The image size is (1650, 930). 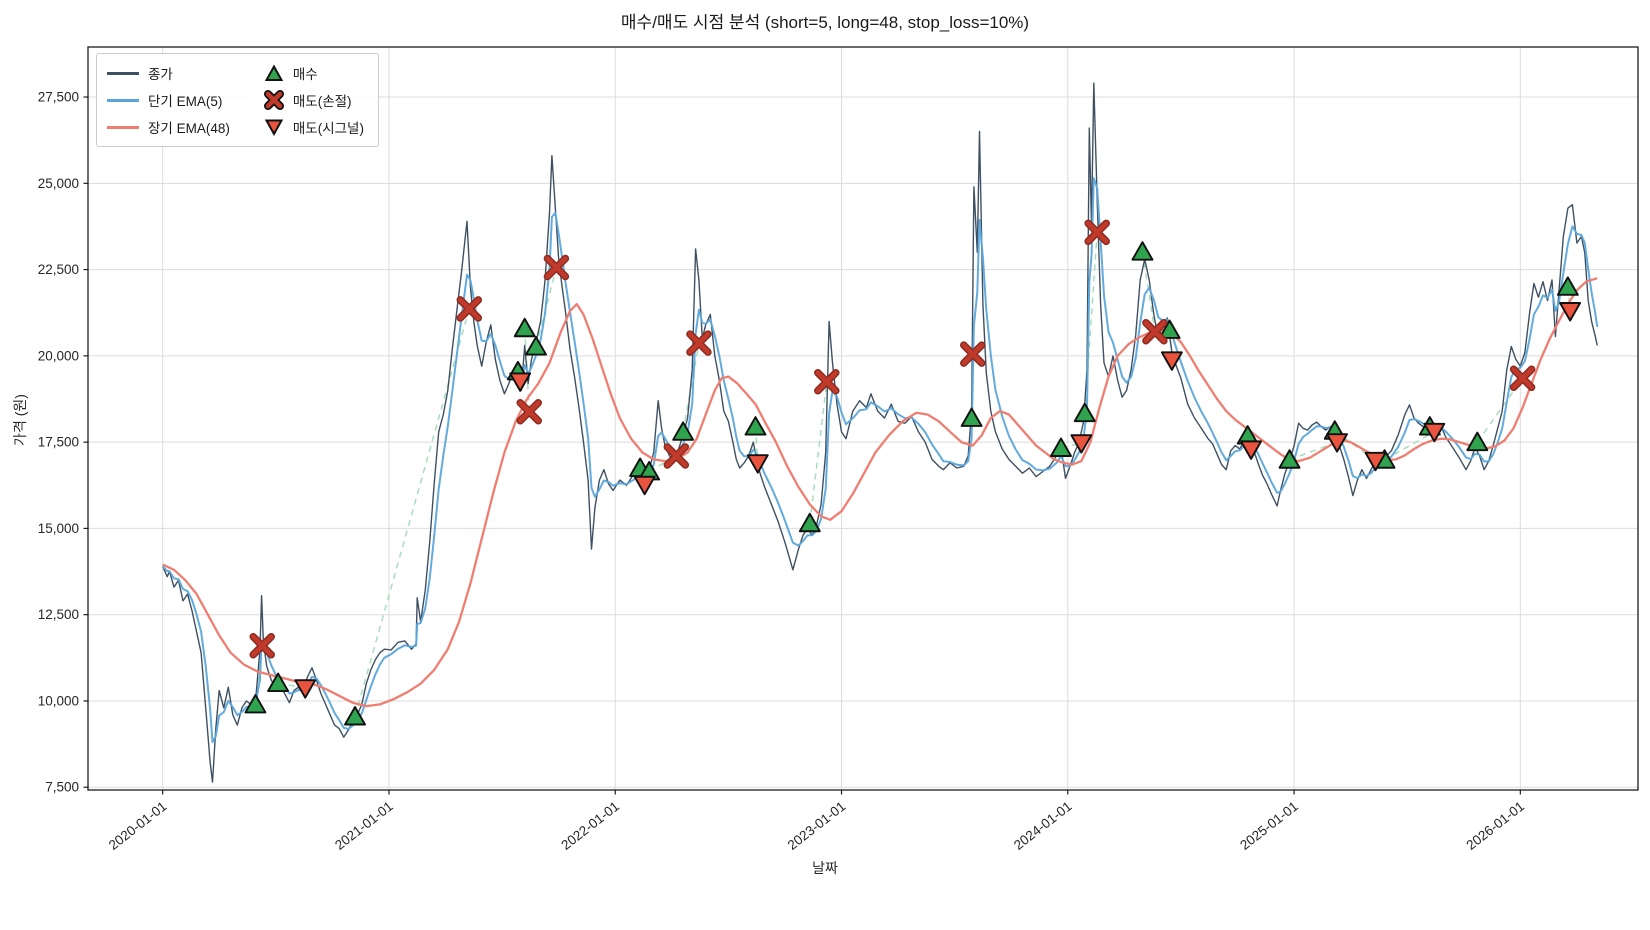 What do you see at coordinates (189, 128) in the screenshot?
I see `legend-ema-long-label: 장기 EMA(48)` at bounding box center [189, 128].